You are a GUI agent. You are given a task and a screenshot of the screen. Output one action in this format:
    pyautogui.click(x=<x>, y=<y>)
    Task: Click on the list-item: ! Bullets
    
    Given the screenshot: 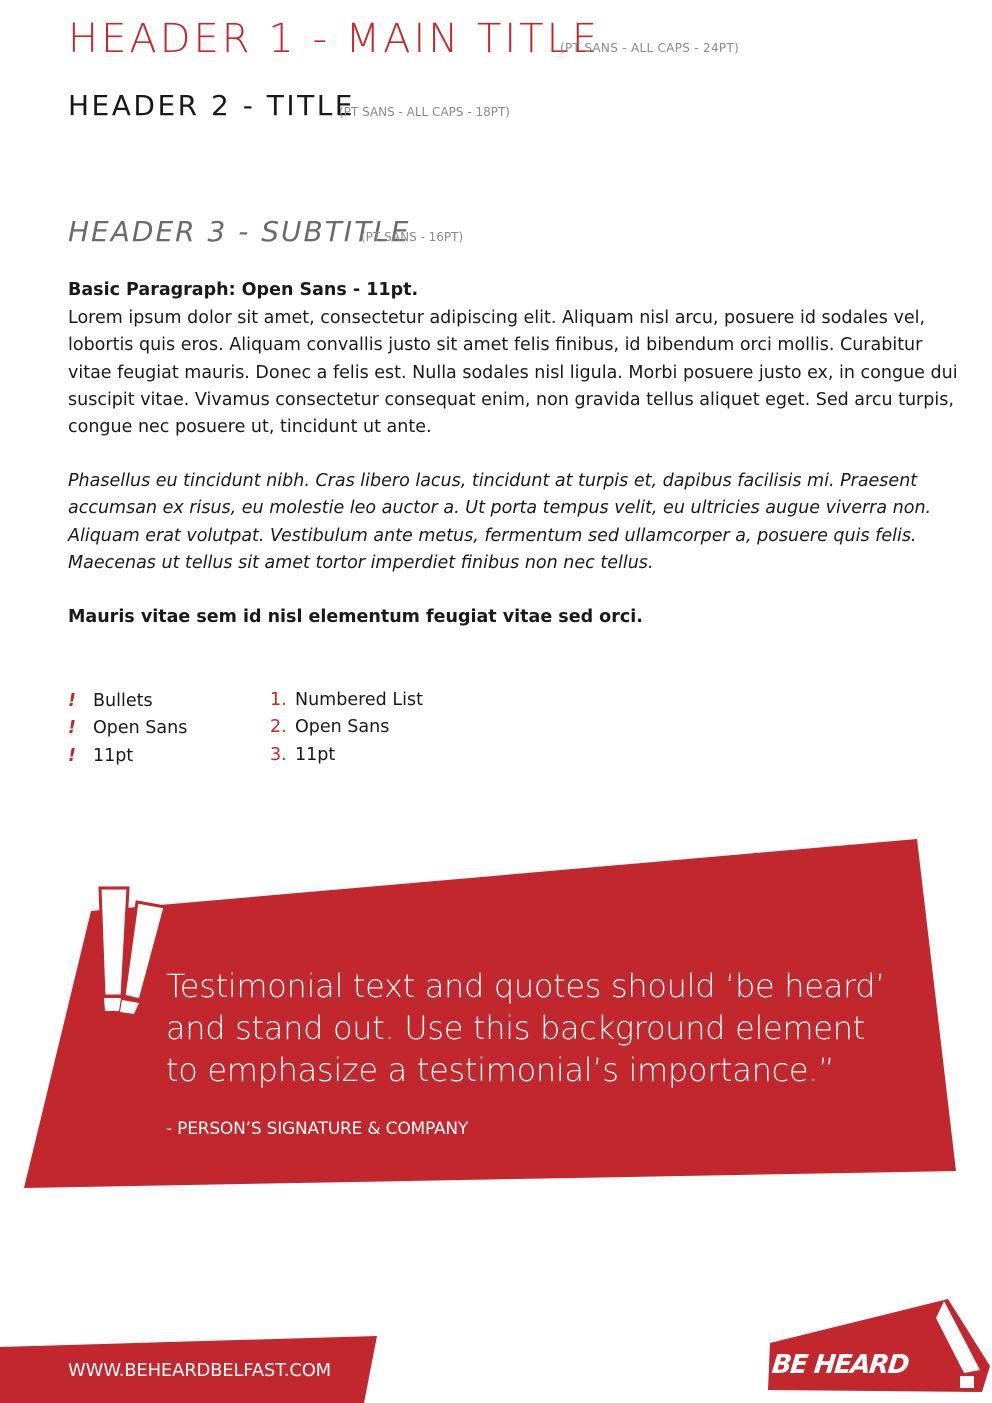 What is the action you would take?
    pyautogui.click(x=127, y=701)
    